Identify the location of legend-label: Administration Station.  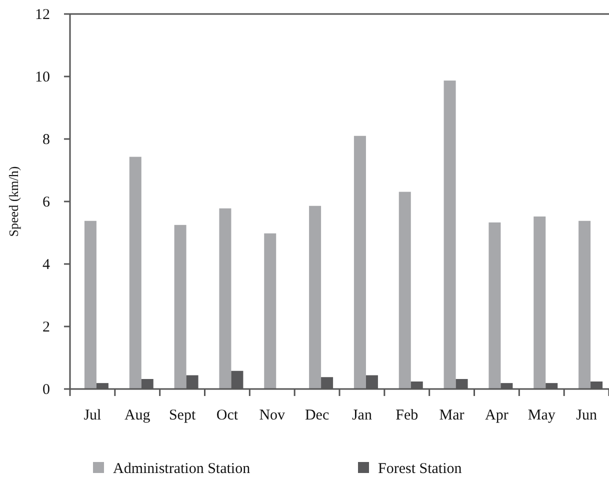
(182, 469).